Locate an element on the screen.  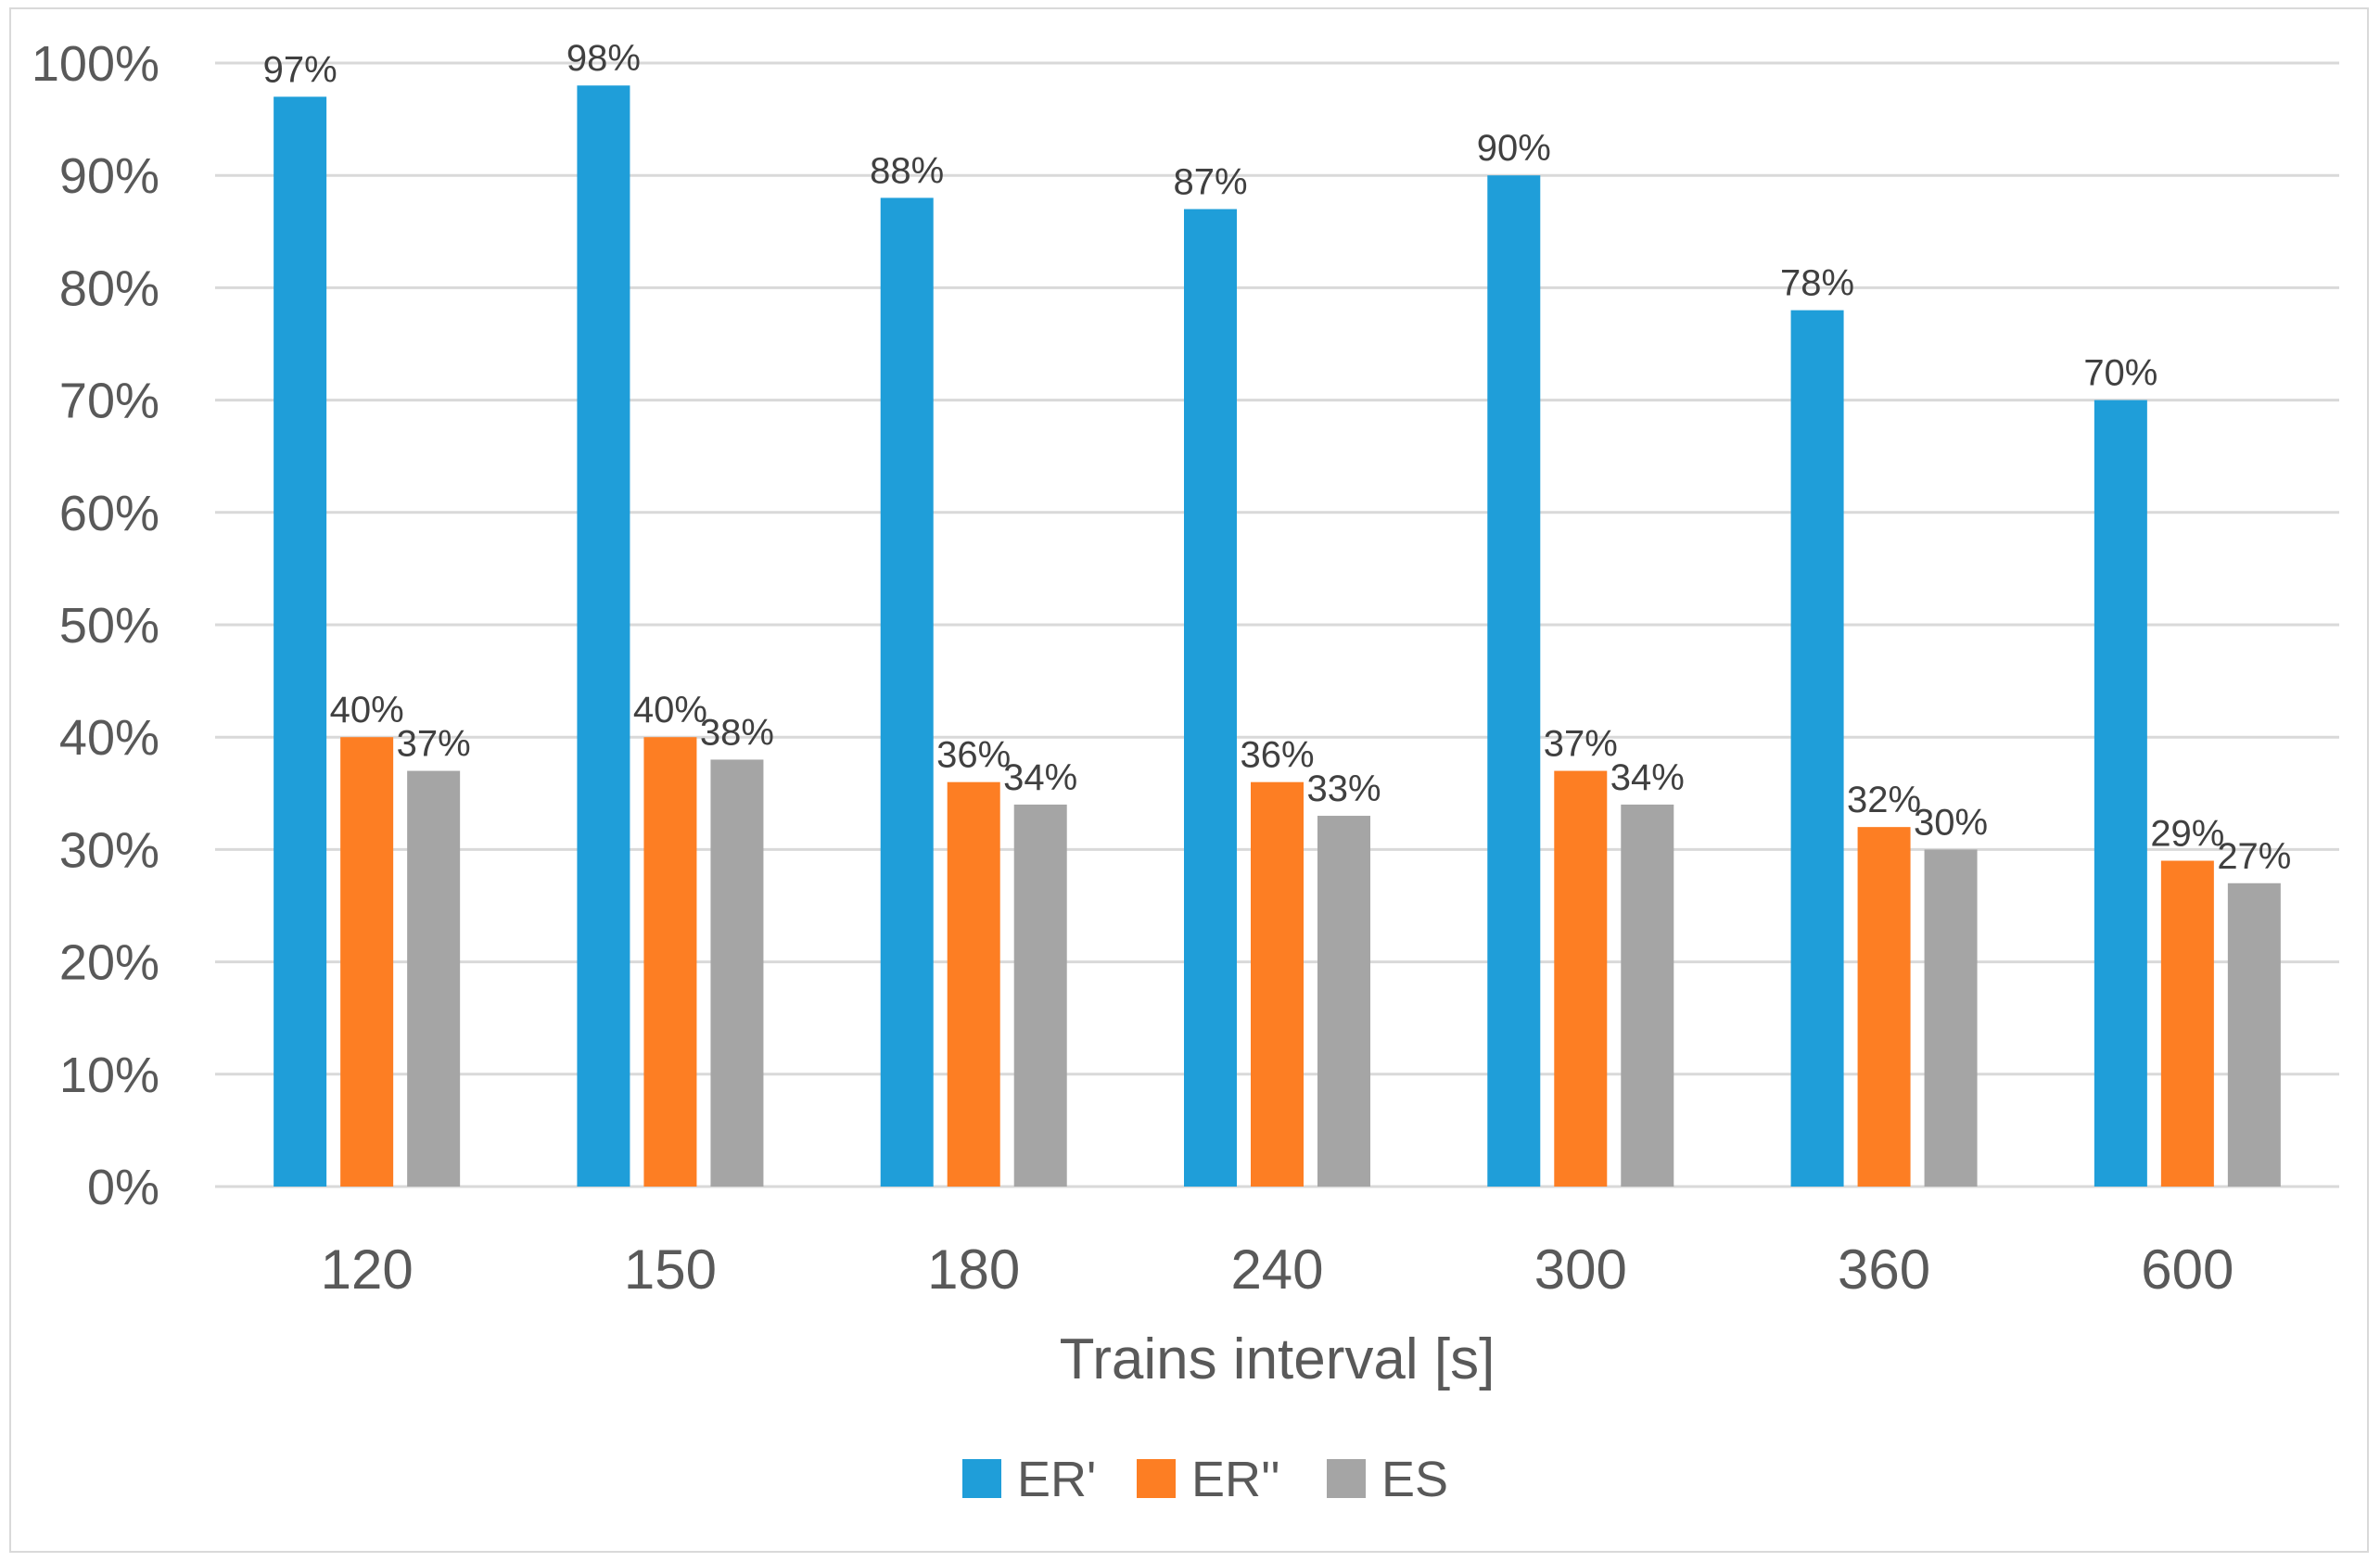
data-label: 87% is located at coordinates (1210, 182).